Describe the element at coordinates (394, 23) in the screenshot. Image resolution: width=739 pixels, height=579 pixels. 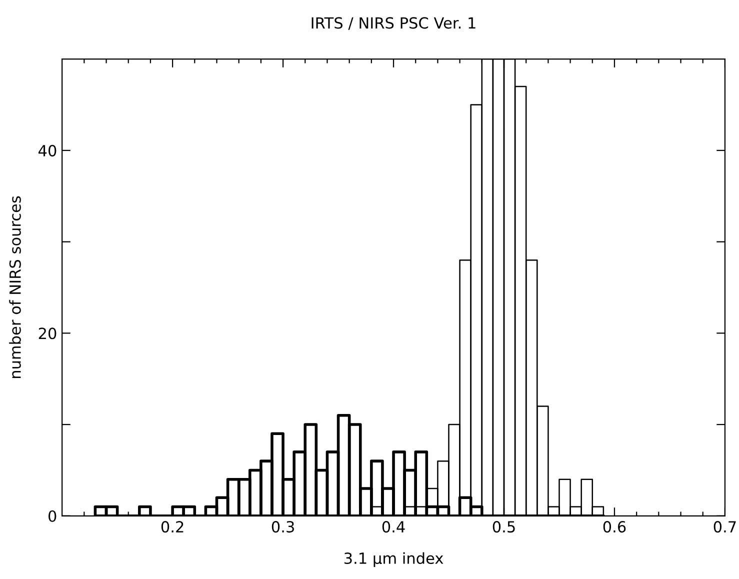
I see `chart-title: IRTS / NIRS PSC Ver. 1` at that location.